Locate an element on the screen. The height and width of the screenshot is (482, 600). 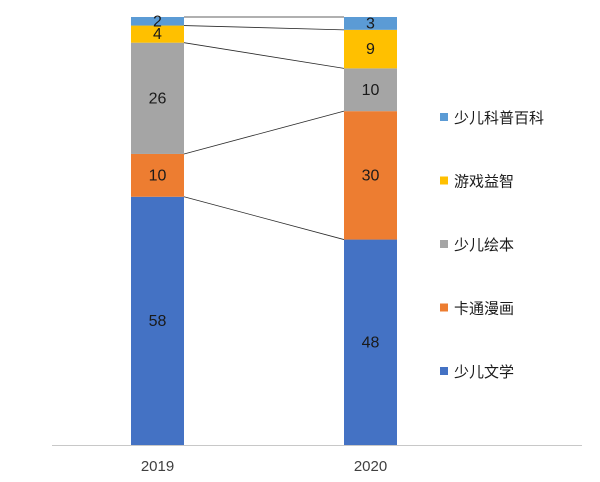
x-tick-label-2020: 2020 is located at coordinates (370, 466).